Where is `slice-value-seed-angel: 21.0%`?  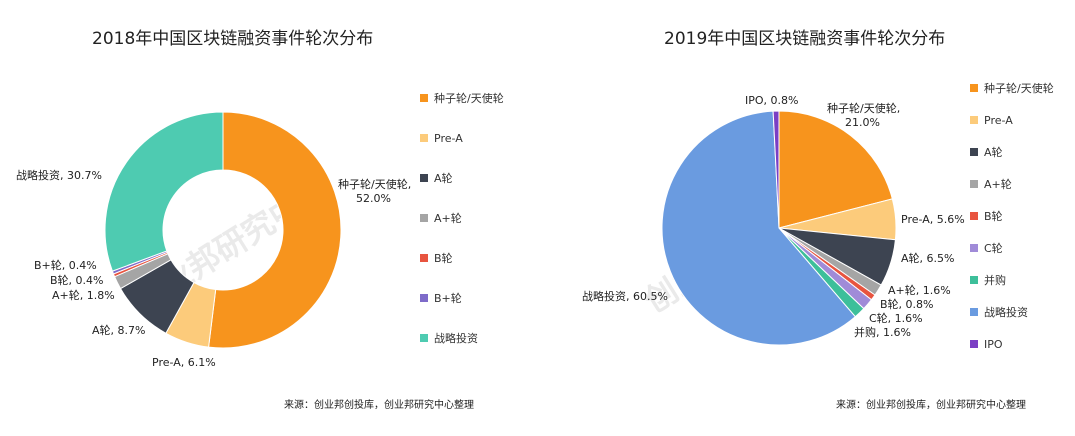 slice-value-seed-angel: 21.0% is located at coordinates (862, 122).